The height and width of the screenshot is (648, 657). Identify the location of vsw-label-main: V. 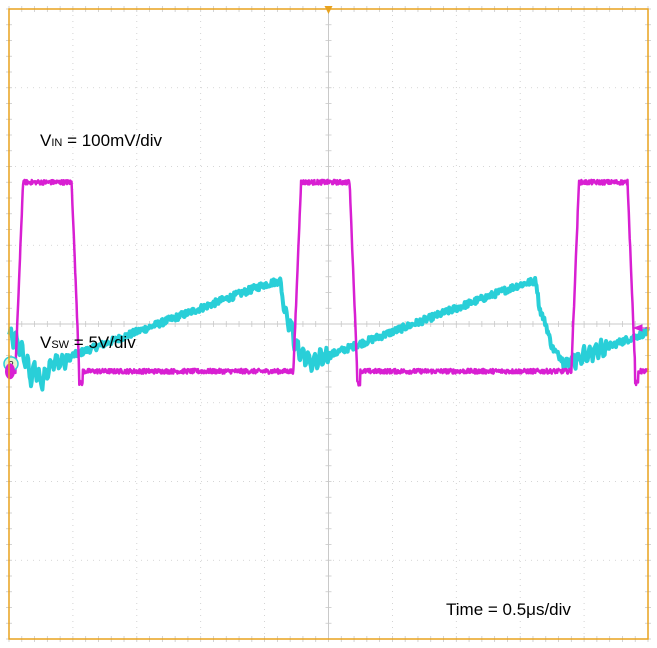
(46, 342).